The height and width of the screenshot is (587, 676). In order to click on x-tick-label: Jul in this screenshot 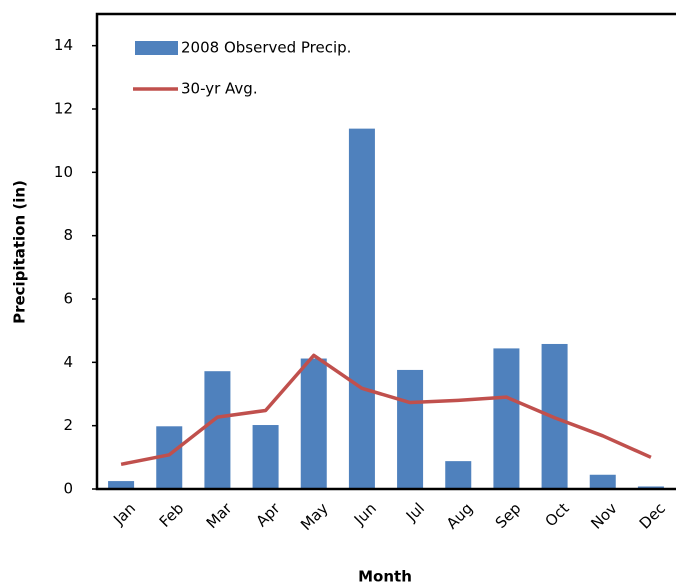, I will do `click(415, 512)`.